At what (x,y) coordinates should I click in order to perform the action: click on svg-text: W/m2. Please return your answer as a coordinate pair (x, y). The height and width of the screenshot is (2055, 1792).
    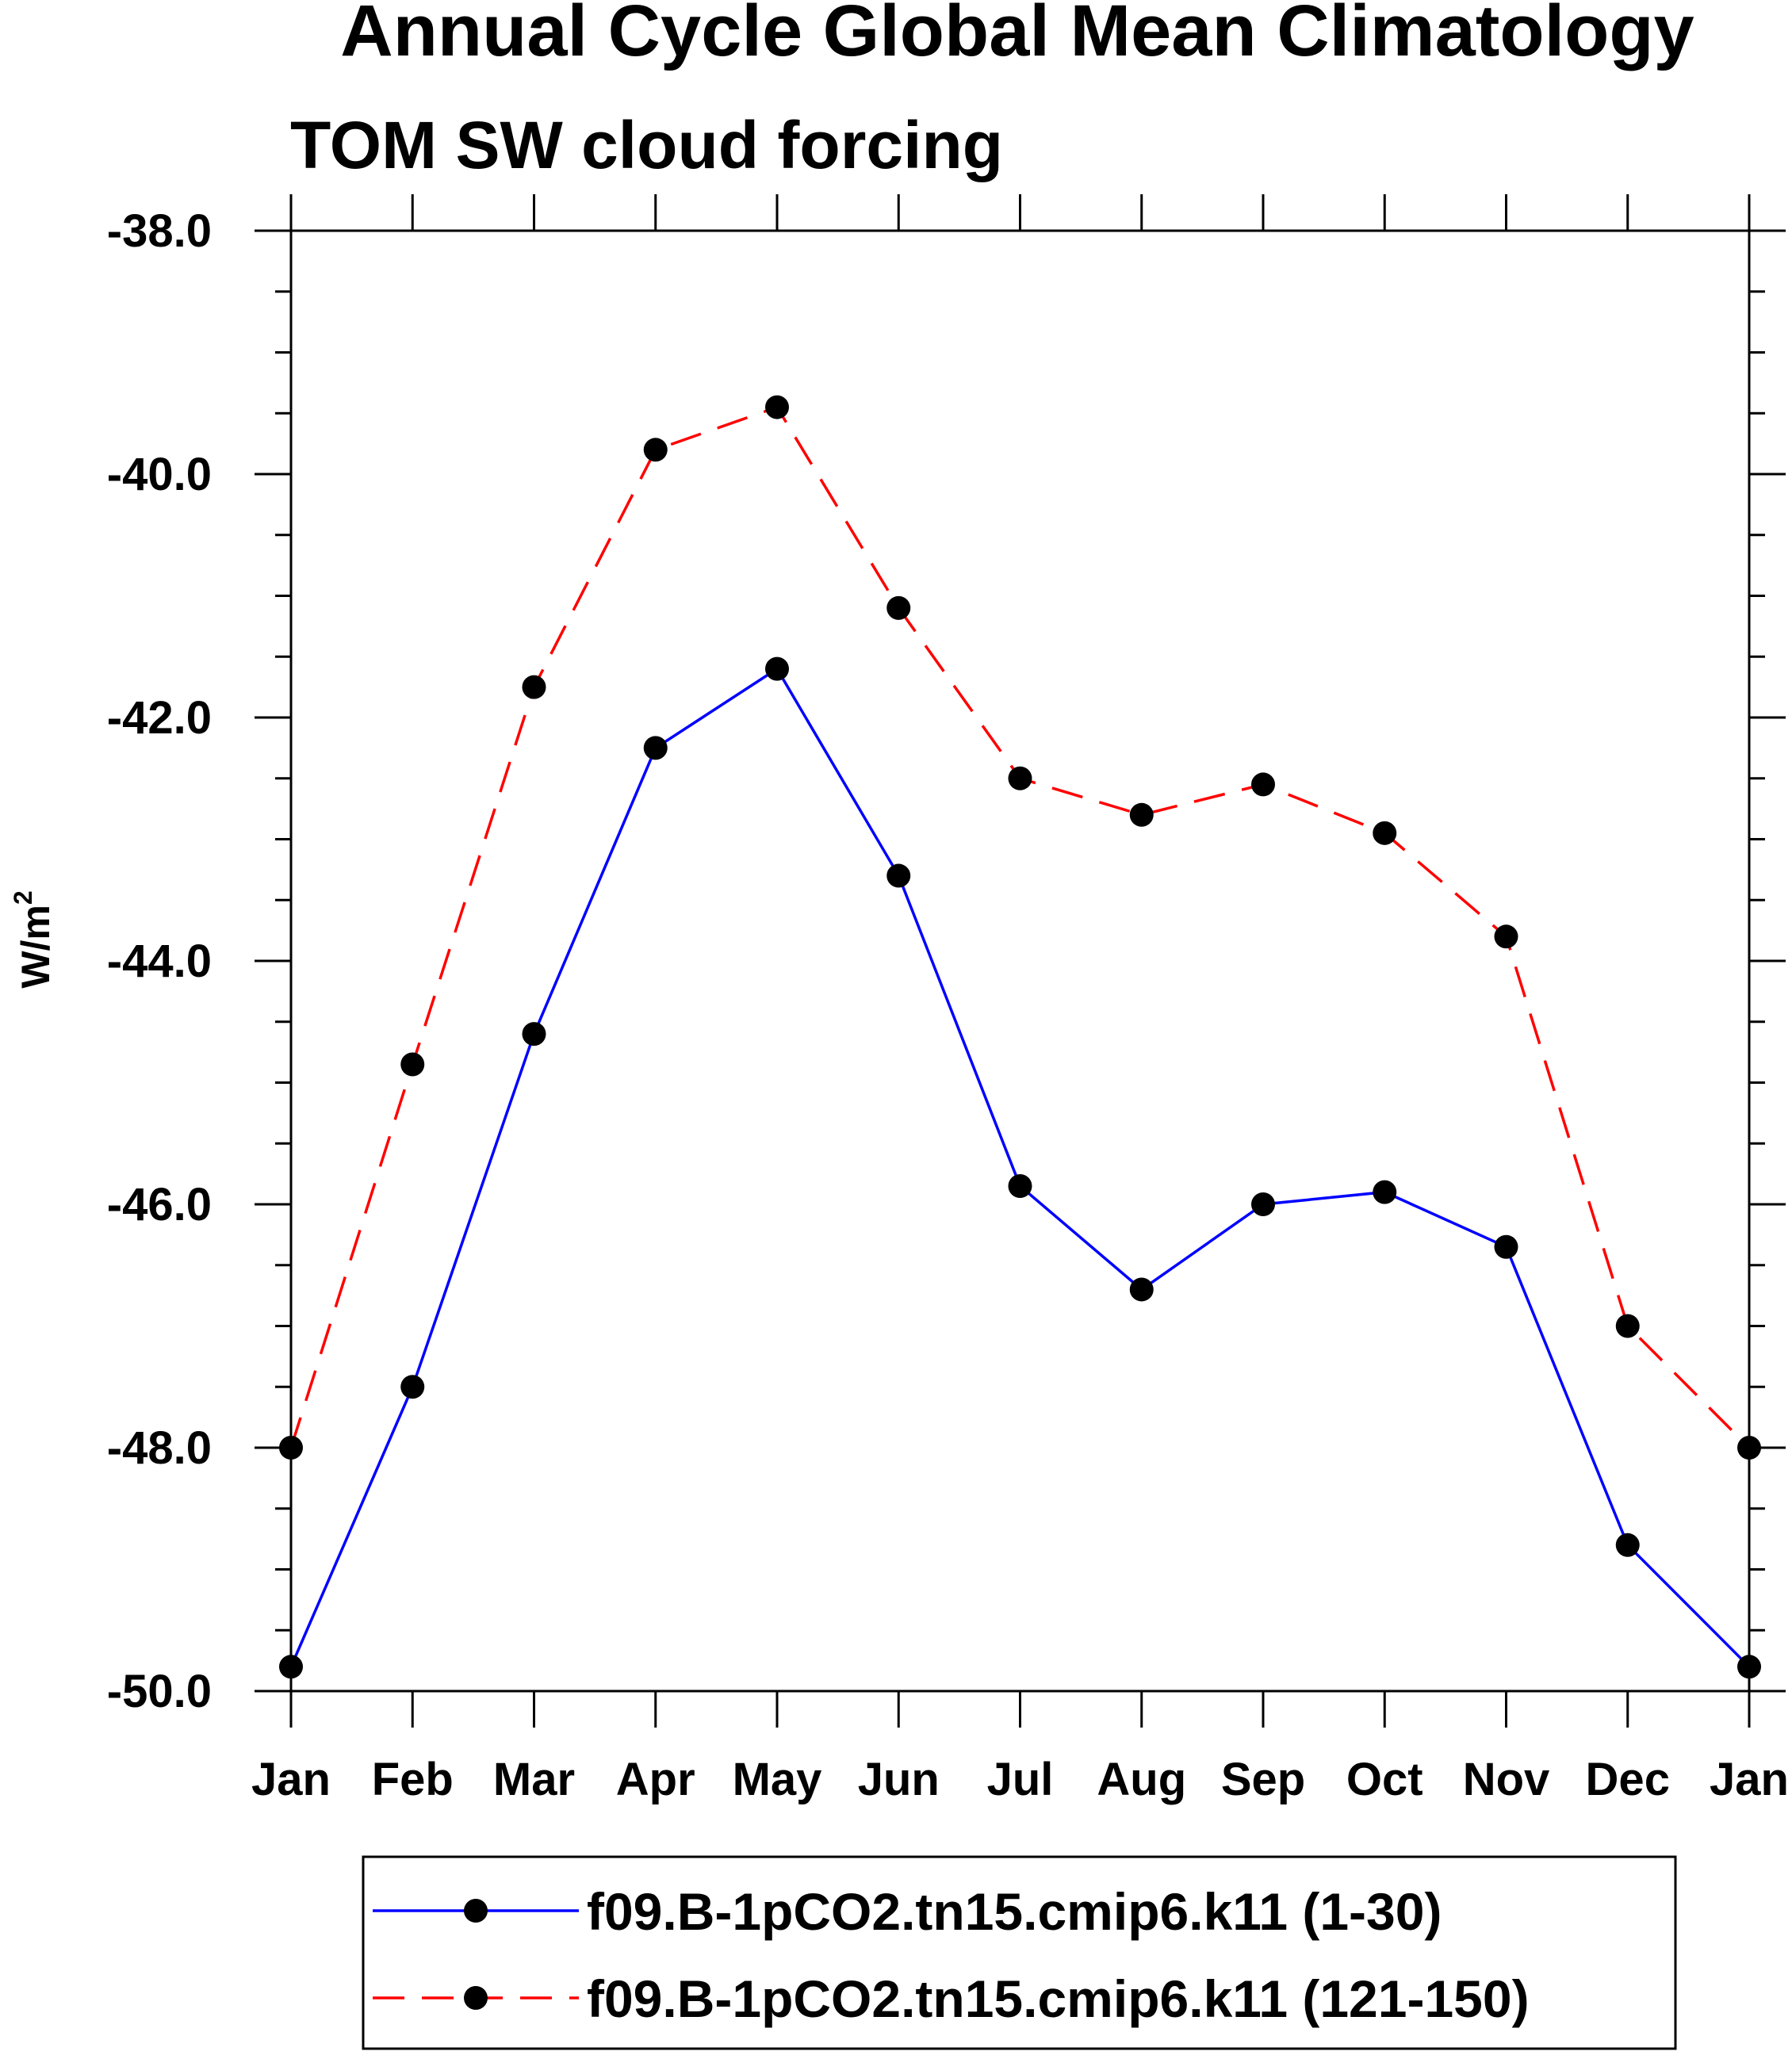
    Looking at the image, I should click on (33, 939).